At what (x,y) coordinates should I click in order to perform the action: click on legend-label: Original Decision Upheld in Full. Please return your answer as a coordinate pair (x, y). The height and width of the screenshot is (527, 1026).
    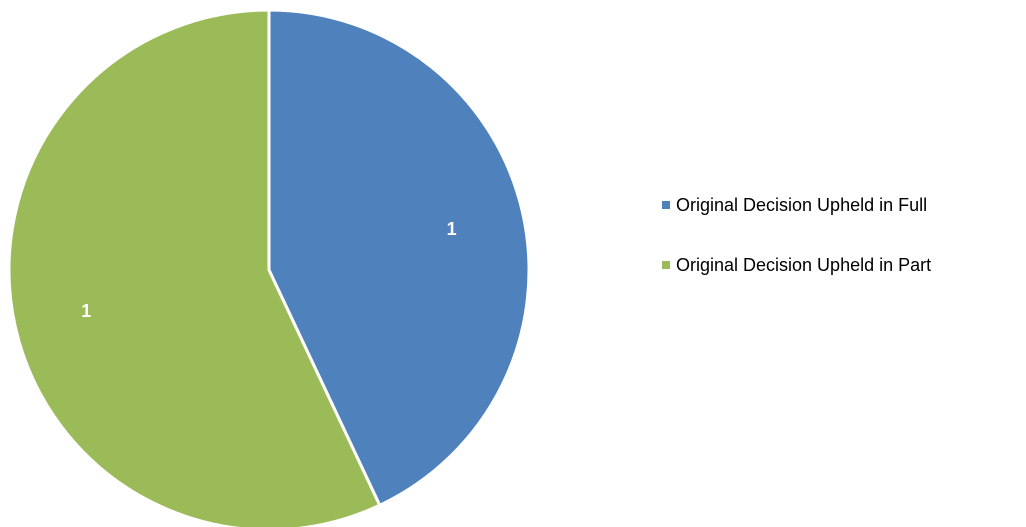
    Looking at the image, I should click on (802, 204).